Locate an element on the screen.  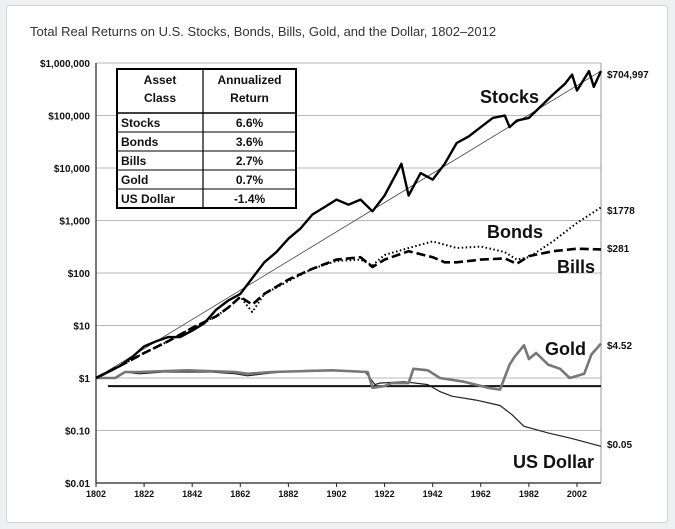
table-return-cell: 3.6% is located at coordinates (250, 142).